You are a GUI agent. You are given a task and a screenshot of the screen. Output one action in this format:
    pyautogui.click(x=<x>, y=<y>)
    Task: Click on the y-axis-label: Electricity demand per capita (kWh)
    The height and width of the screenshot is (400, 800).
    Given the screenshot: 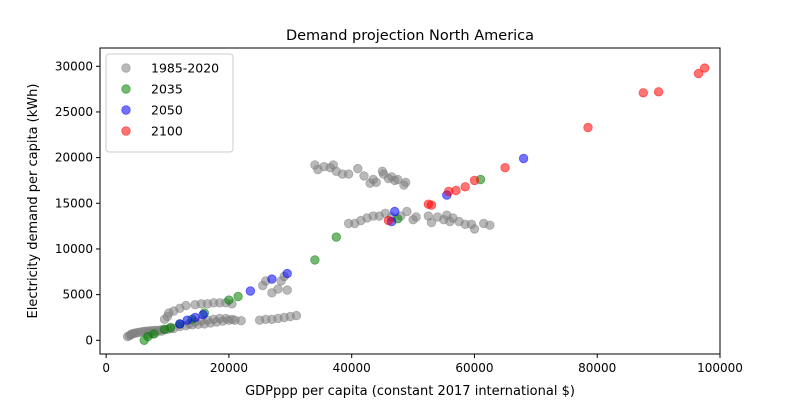 What is the action you would take?
    pyautogui.click(x=33, y=201)
    